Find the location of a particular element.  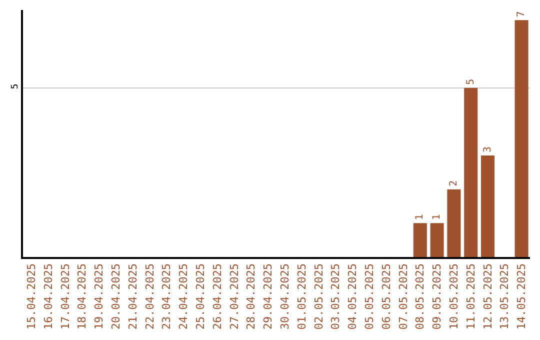

x-tick-label: 16.04.2025 is located at coordinates (48, 296).